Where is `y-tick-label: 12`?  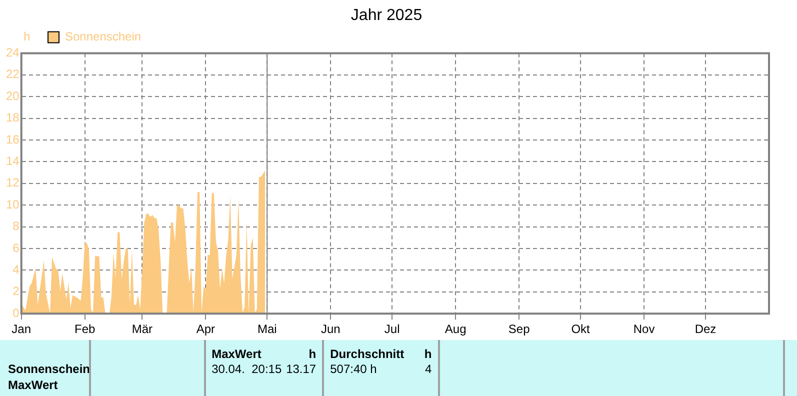
y-tick-label: 12 is located at coordinates (13, 183).